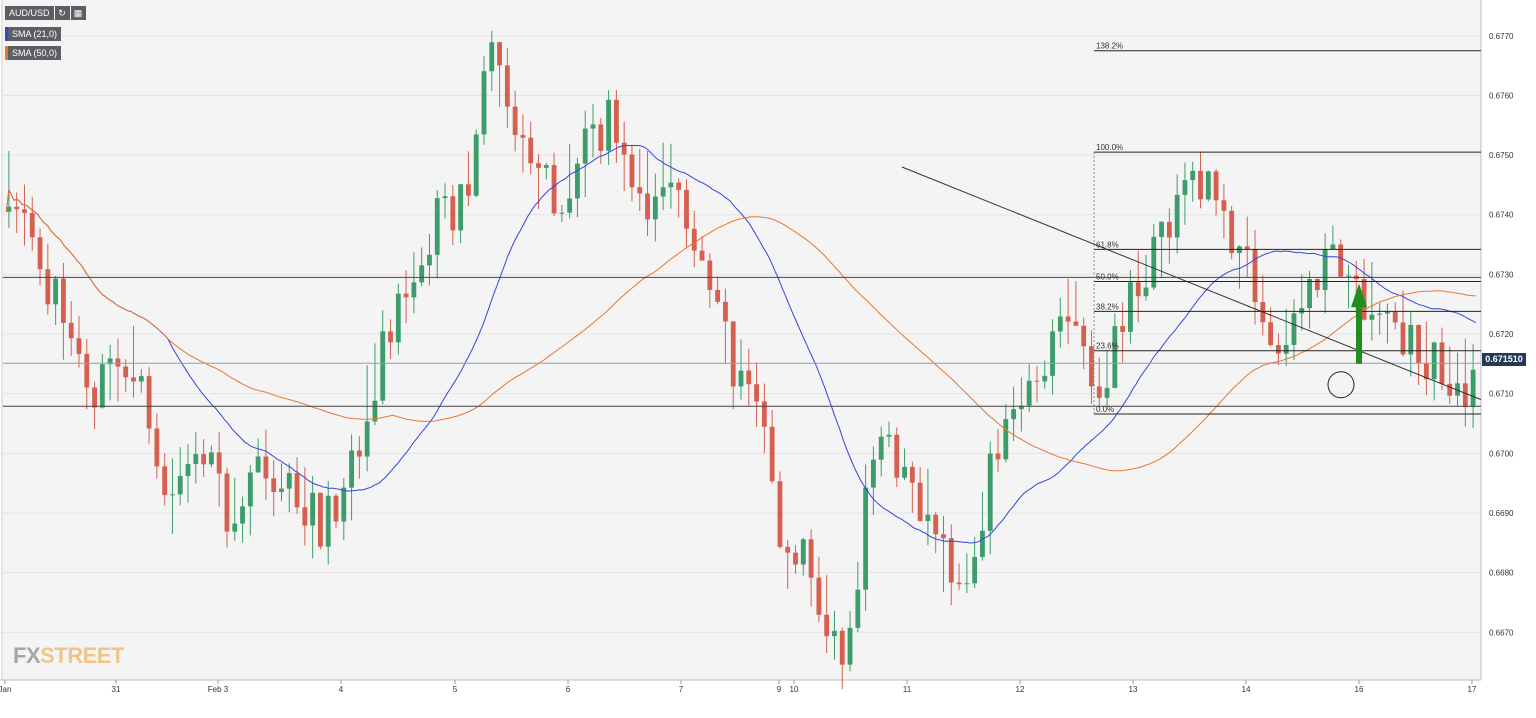 The image size is (1536, 718). Describe the element at coordinates (1341, 385) in the screenshot. I see `circle-annotation` at that location.